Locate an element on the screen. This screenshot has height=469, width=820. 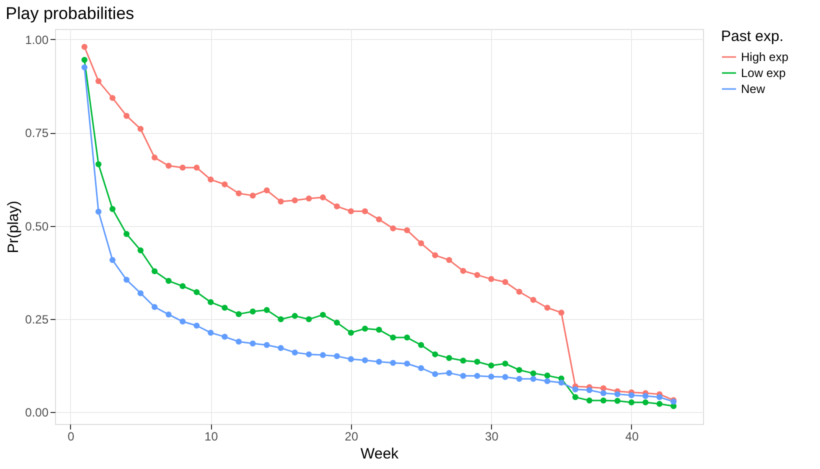
chart-title: Play probabilities is located at coordinates (70, 13).